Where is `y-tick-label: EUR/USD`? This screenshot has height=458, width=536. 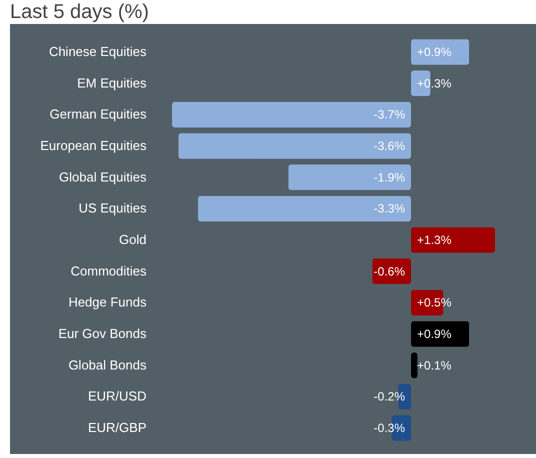 y-tick-label: EUR/USD is located at coordinates (117, 396).